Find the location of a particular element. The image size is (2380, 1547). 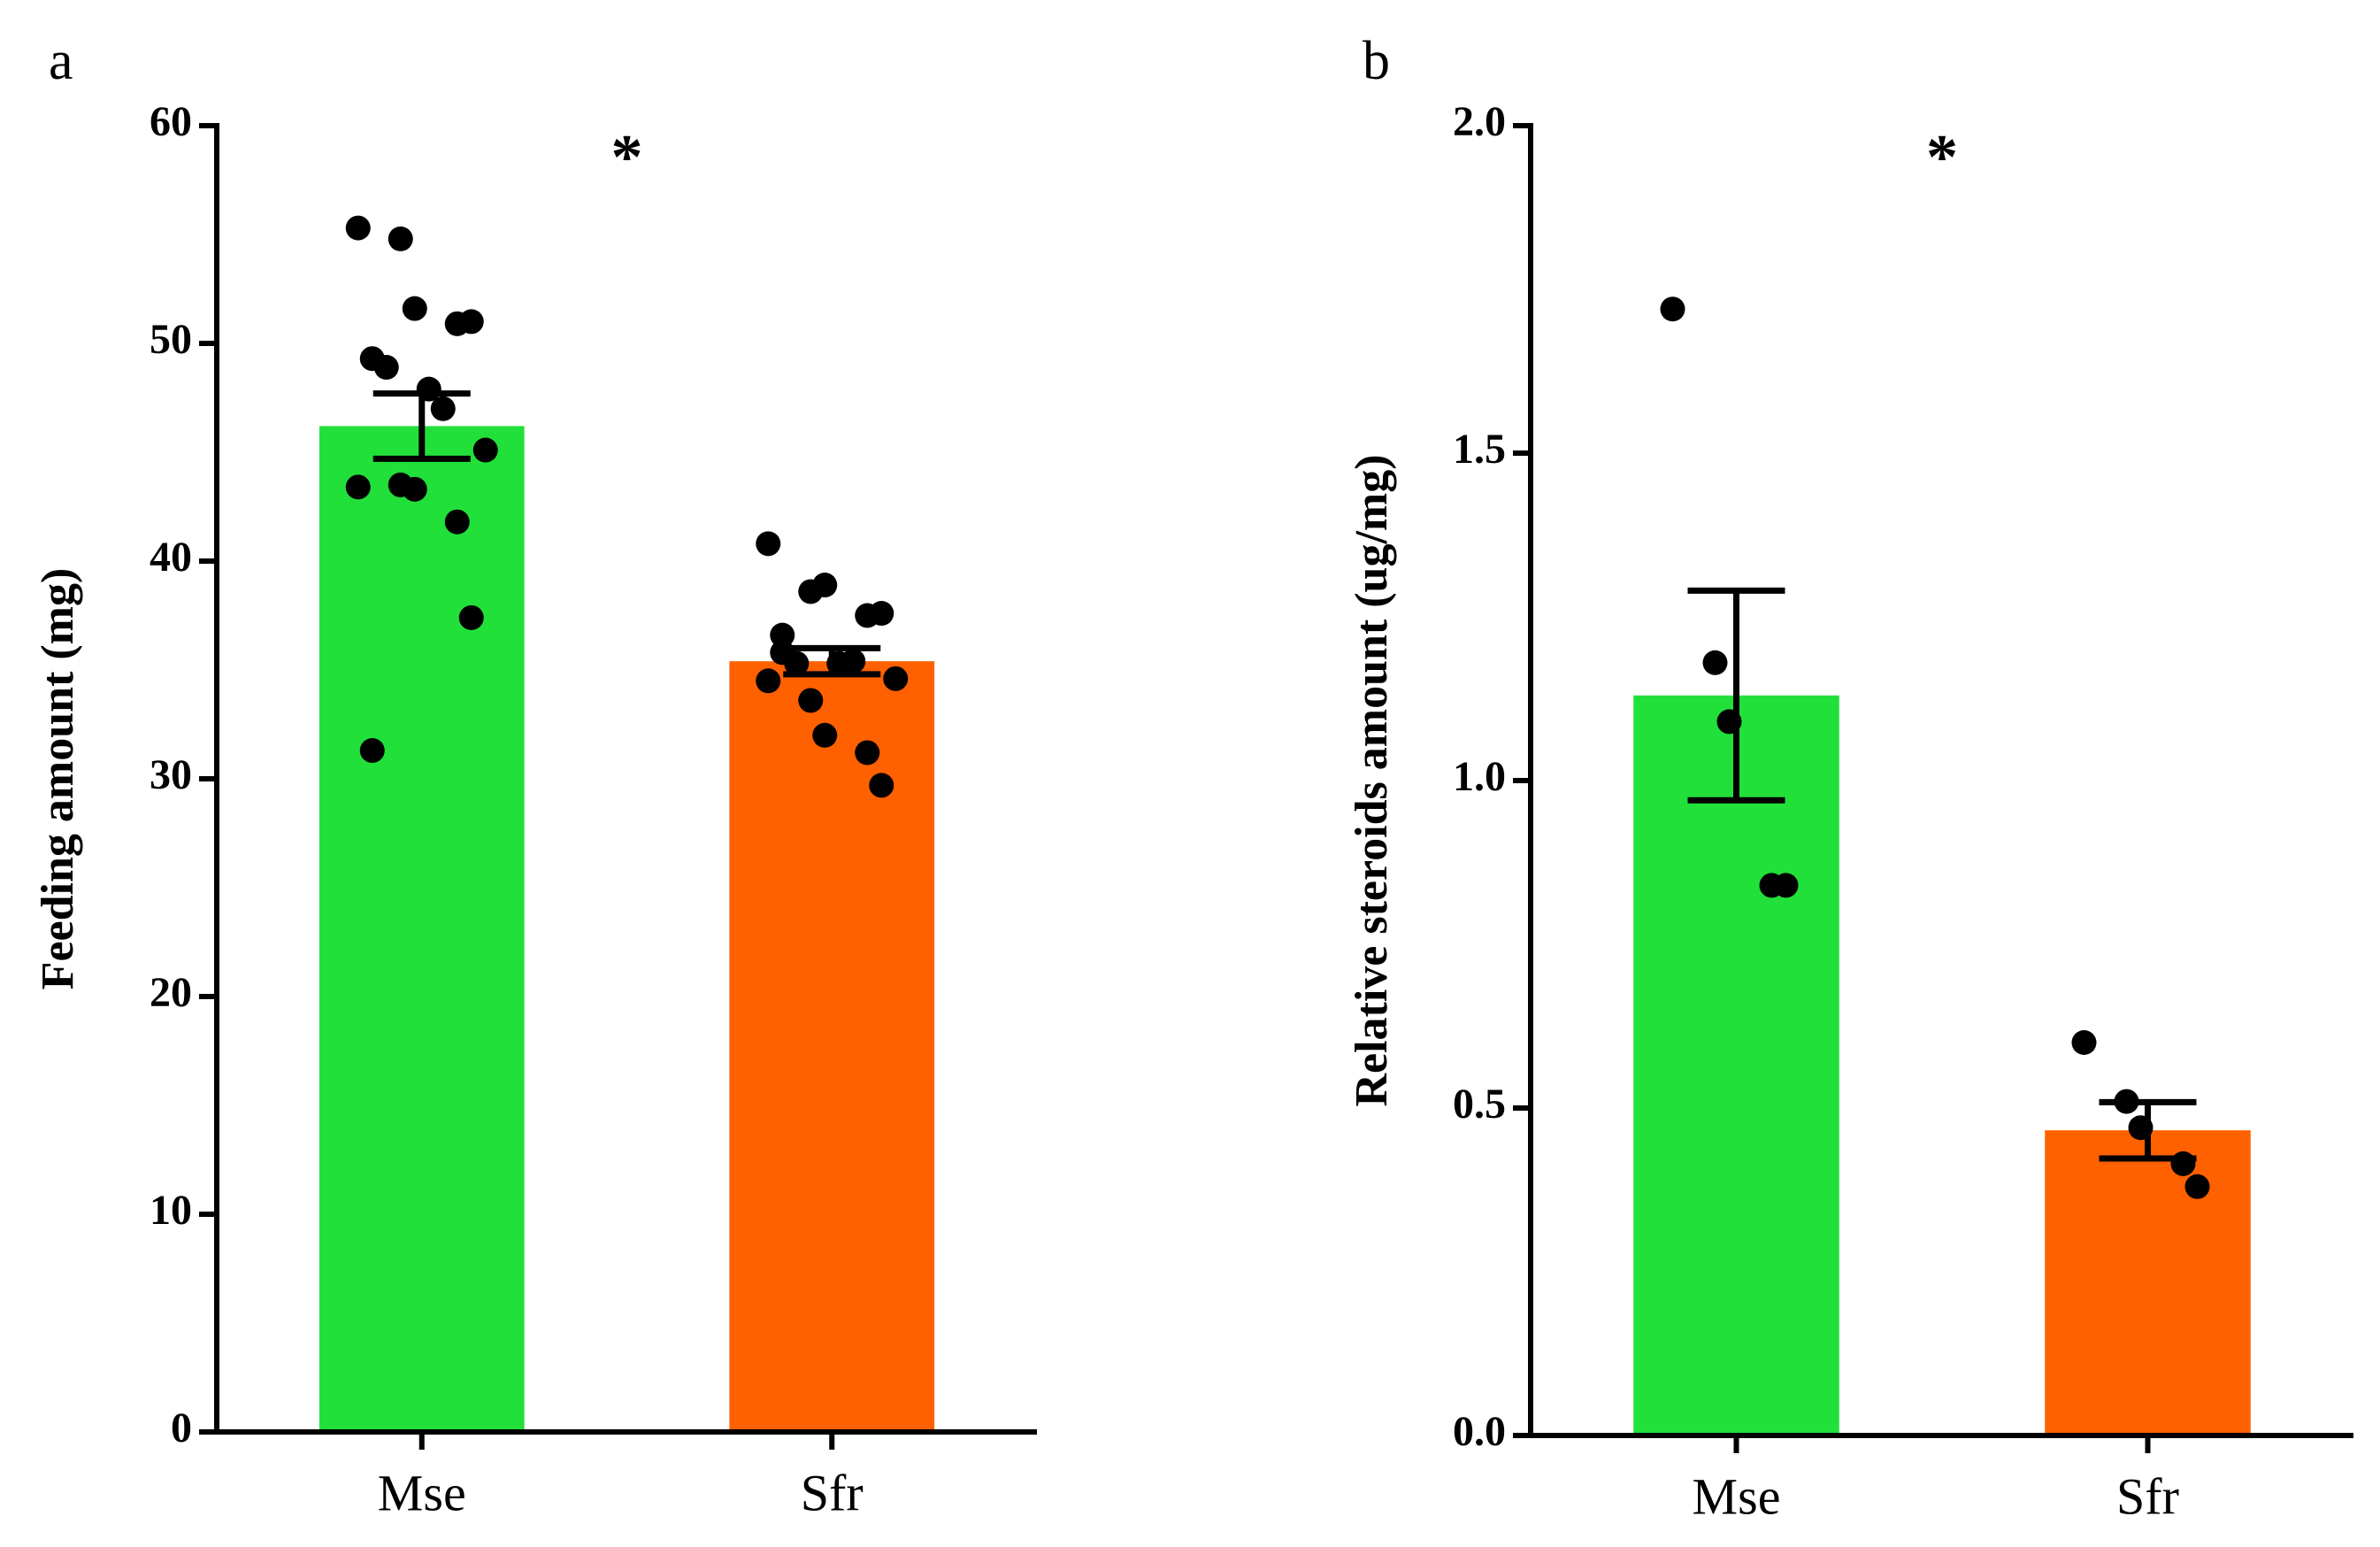

y-tick-label: 0 is located at coordinates (181, 1428).